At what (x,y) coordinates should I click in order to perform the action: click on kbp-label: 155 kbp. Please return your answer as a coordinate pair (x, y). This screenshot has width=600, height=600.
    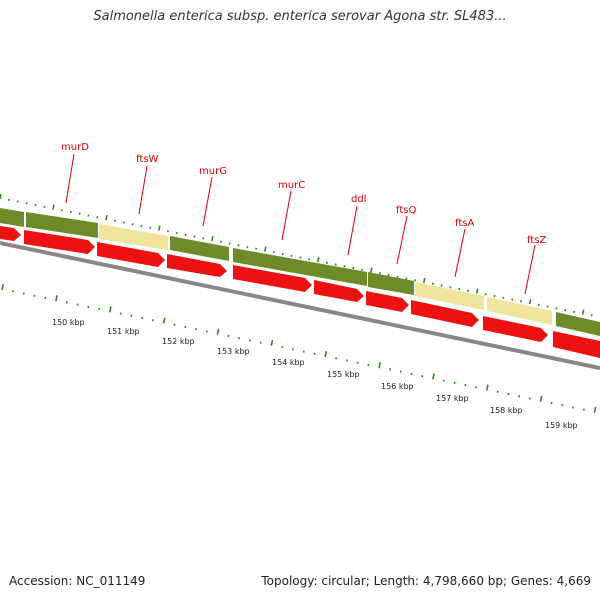
    Looking at the image, I should click on (343, 374).